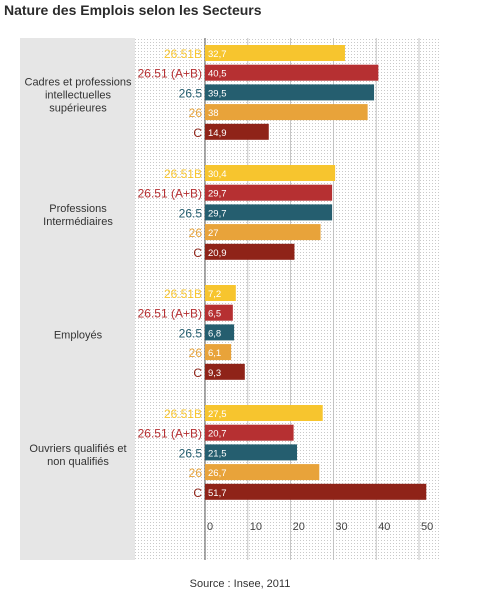 This screenshot has height=600, width=480. I want to click on group-label: Professions Intermédiaires, so click(78, 215).